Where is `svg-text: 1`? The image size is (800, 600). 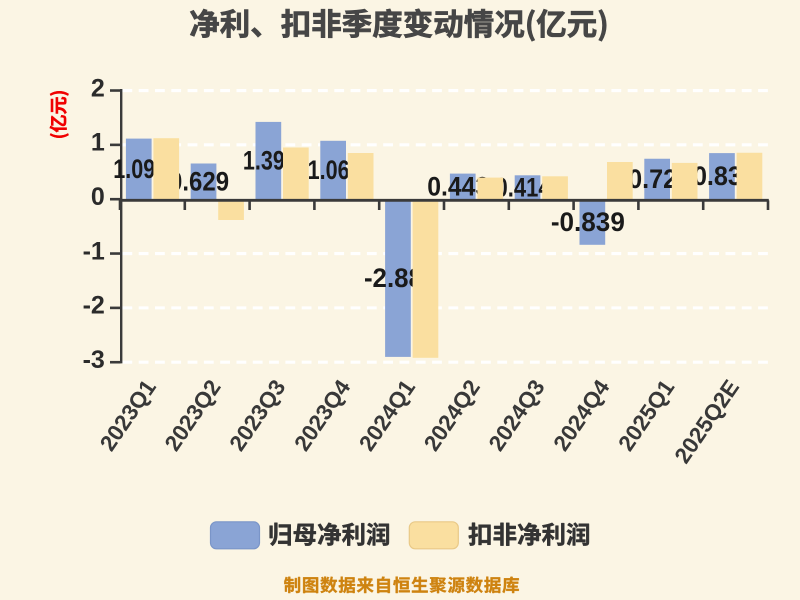
svg-text: 1 is located at coordinates (98, 143).